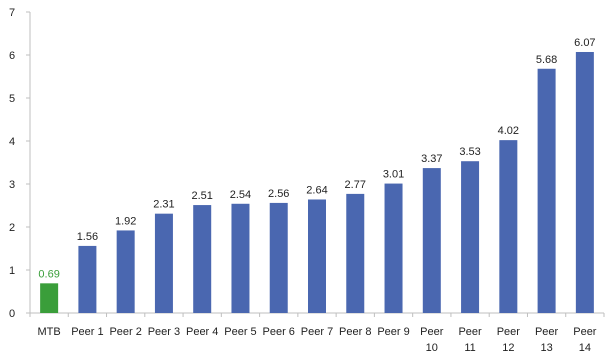 The image size is (606, 363). What do you see at coordinates (12, 56) in the screenshot?
I see `y-tick-label: 6` at bounding box center [12, 56].